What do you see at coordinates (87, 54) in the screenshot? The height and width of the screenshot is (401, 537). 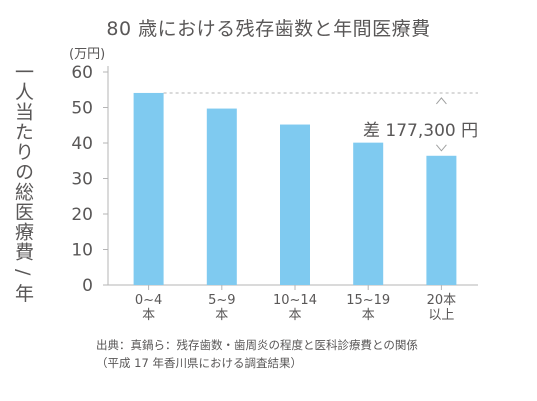 I see `y-axis-unit: (万円)` at bounding box center [87, 54].